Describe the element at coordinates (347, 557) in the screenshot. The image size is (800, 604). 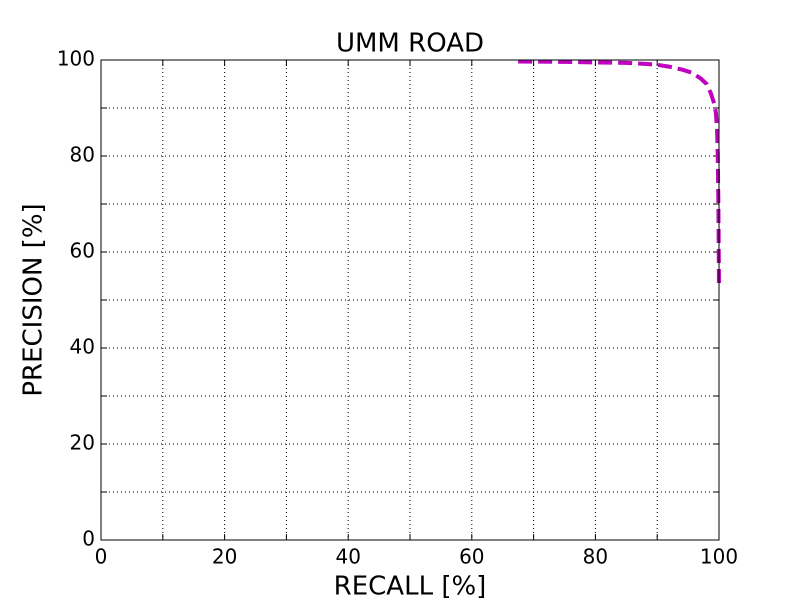
I see `x-tick-label: 40` at that location.